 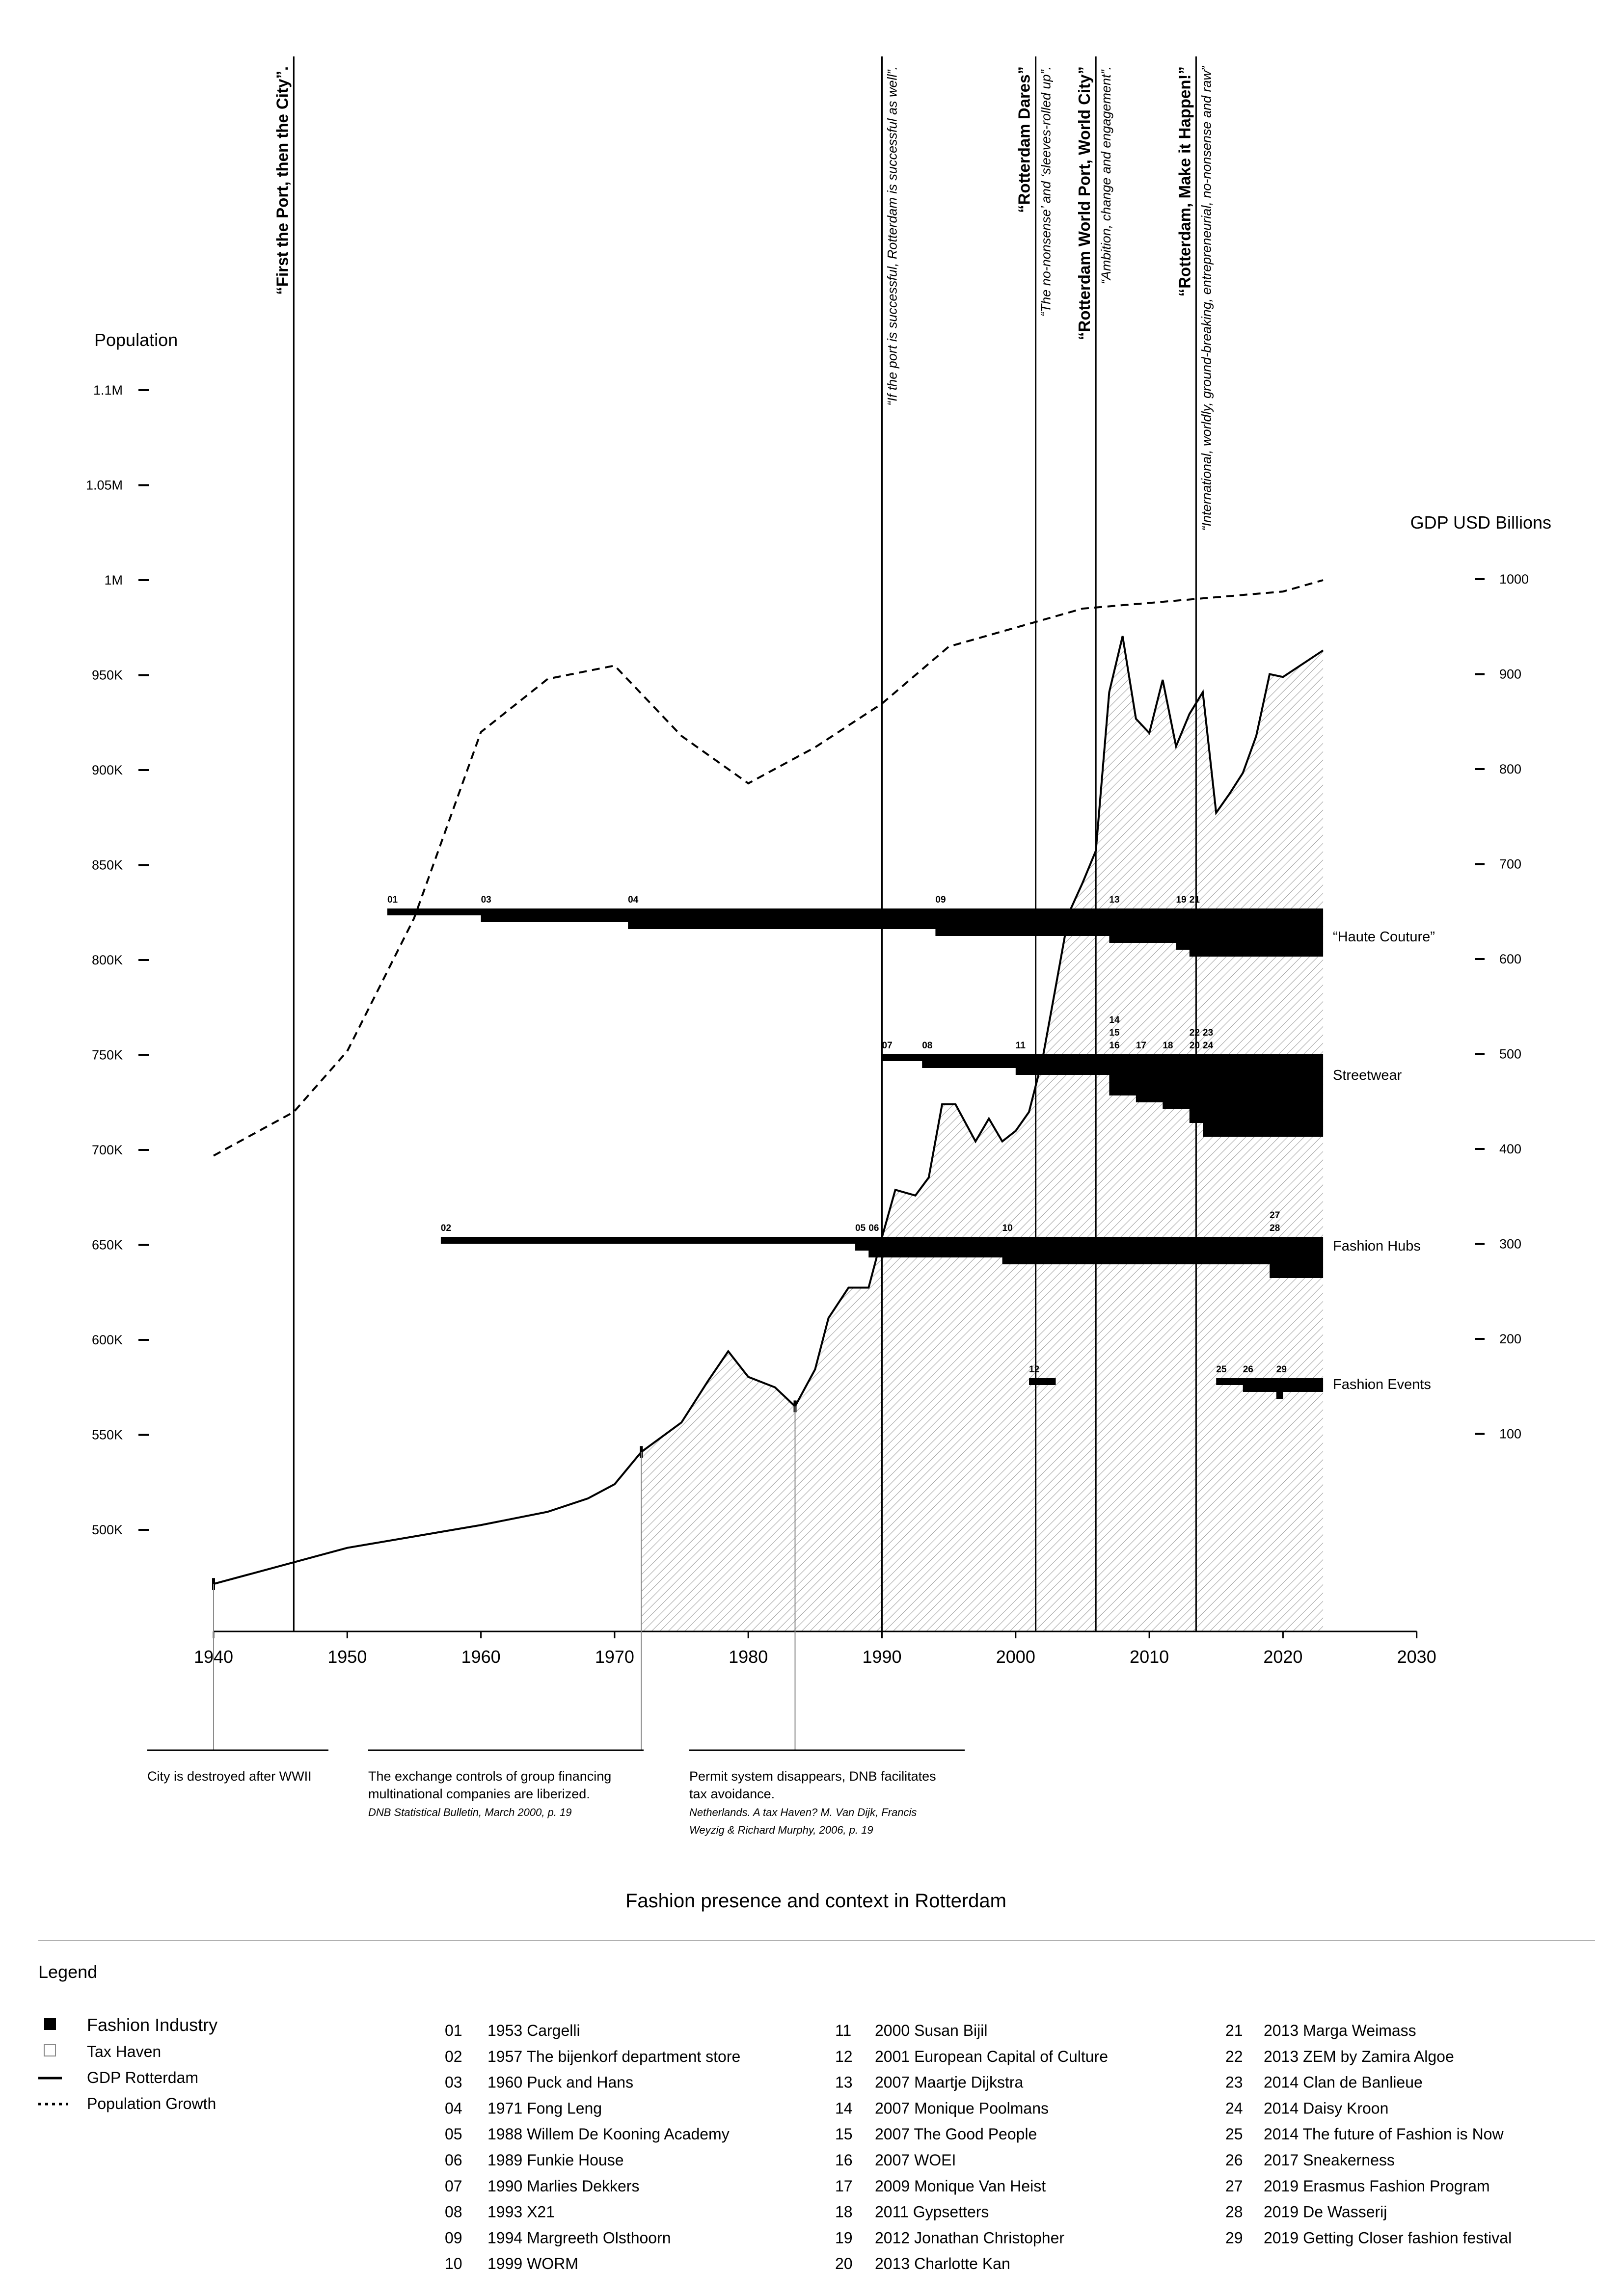 What do you see at coordinates (1208, 1046) in the screenshot?
I see `fashion-entry-number: 24` at bounding box center [1208, 1046].